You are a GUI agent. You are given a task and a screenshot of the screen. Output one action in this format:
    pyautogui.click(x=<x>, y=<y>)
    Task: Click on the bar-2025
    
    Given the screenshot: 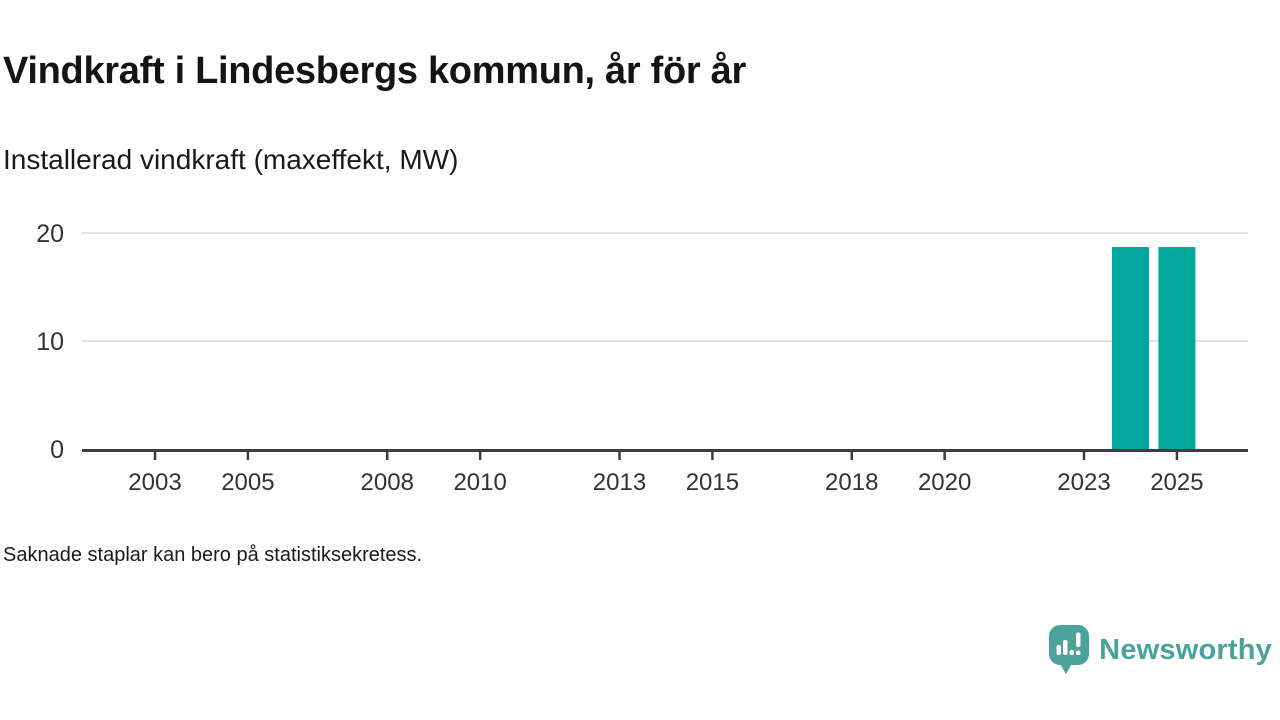 What is the action you would take?
    pyautogui.click(x=1177, y=348)
    